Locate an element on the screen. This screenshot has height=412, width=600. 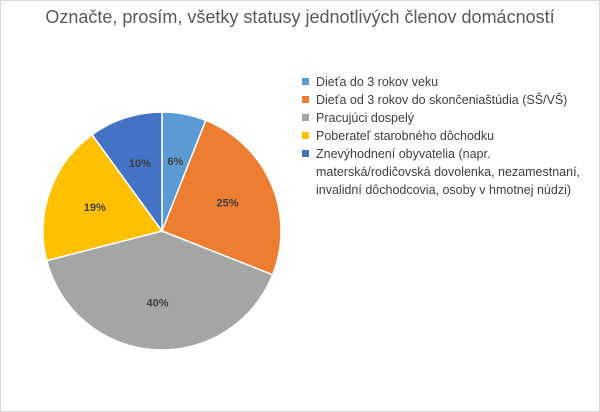
legend-item-0: Dieťa do 3 rokov veku is located at coordinates (447, 82).